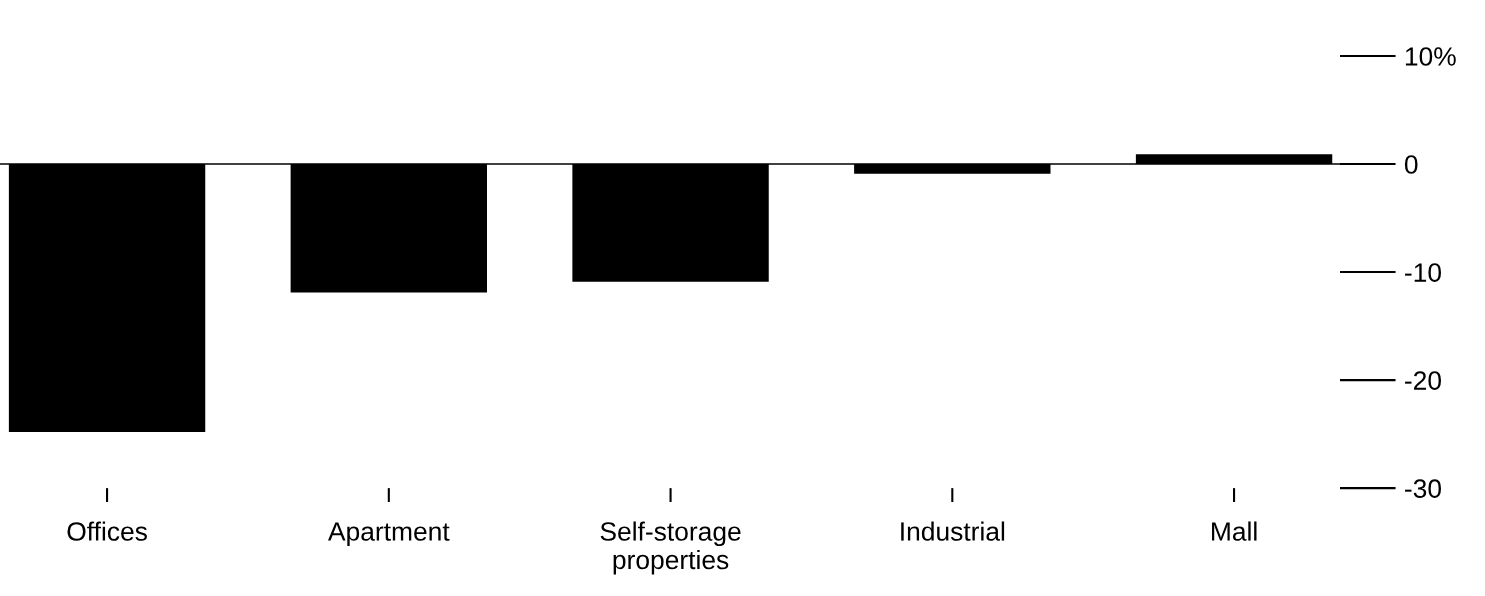 The width and height of the screenshot is (1485, 596). What do you see at coordinates (1423, 488) in the screenshot?
I see `y-tick-label: -30` at bounding box center [1423, 488].